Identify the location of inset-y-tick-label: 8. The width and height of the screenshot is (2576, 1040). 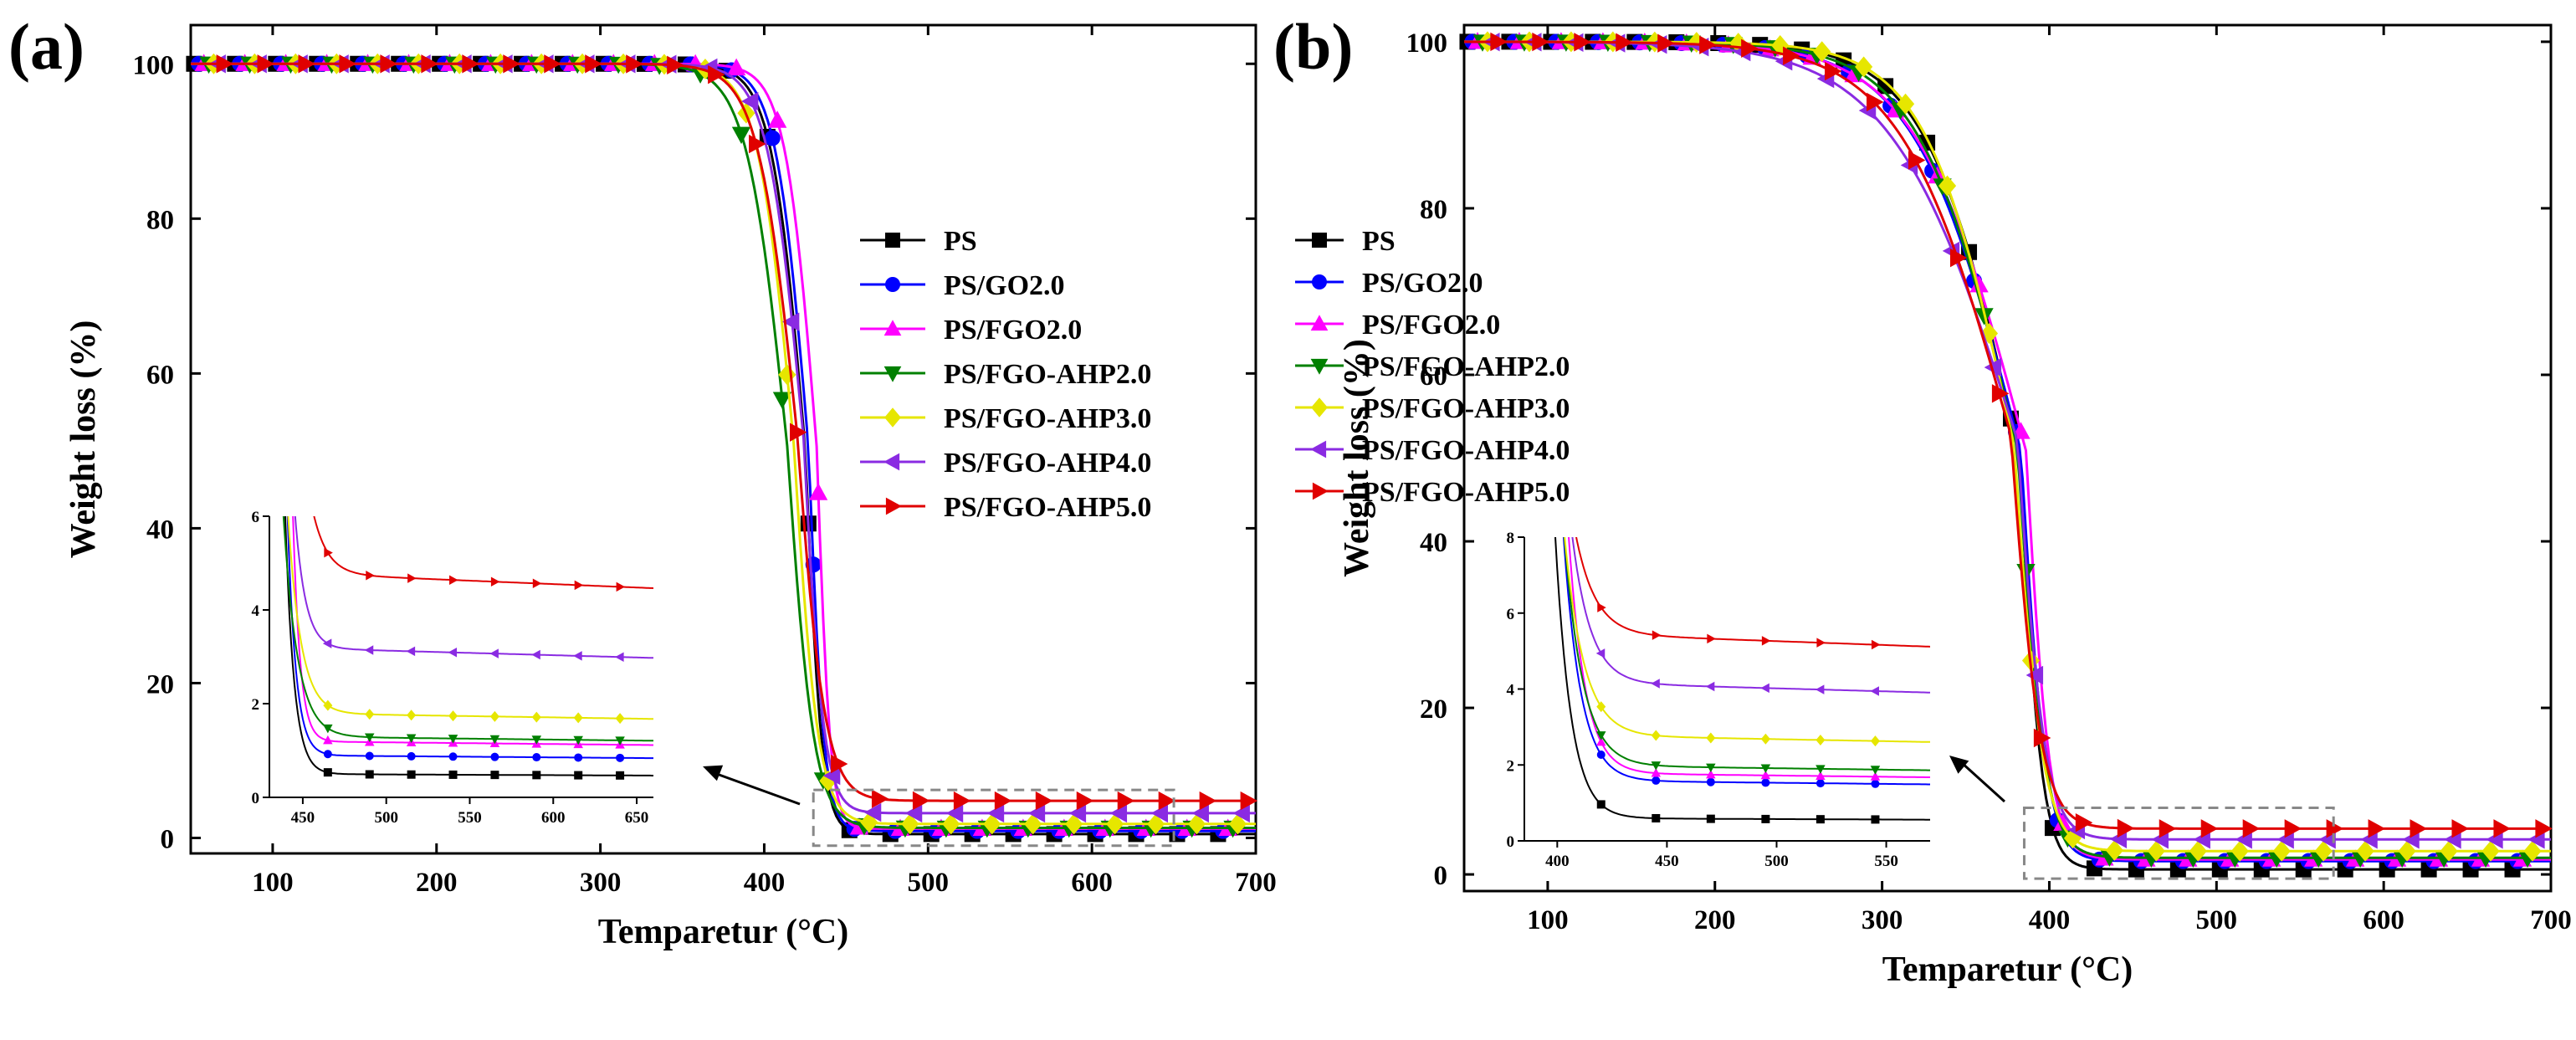
(1511, 538).